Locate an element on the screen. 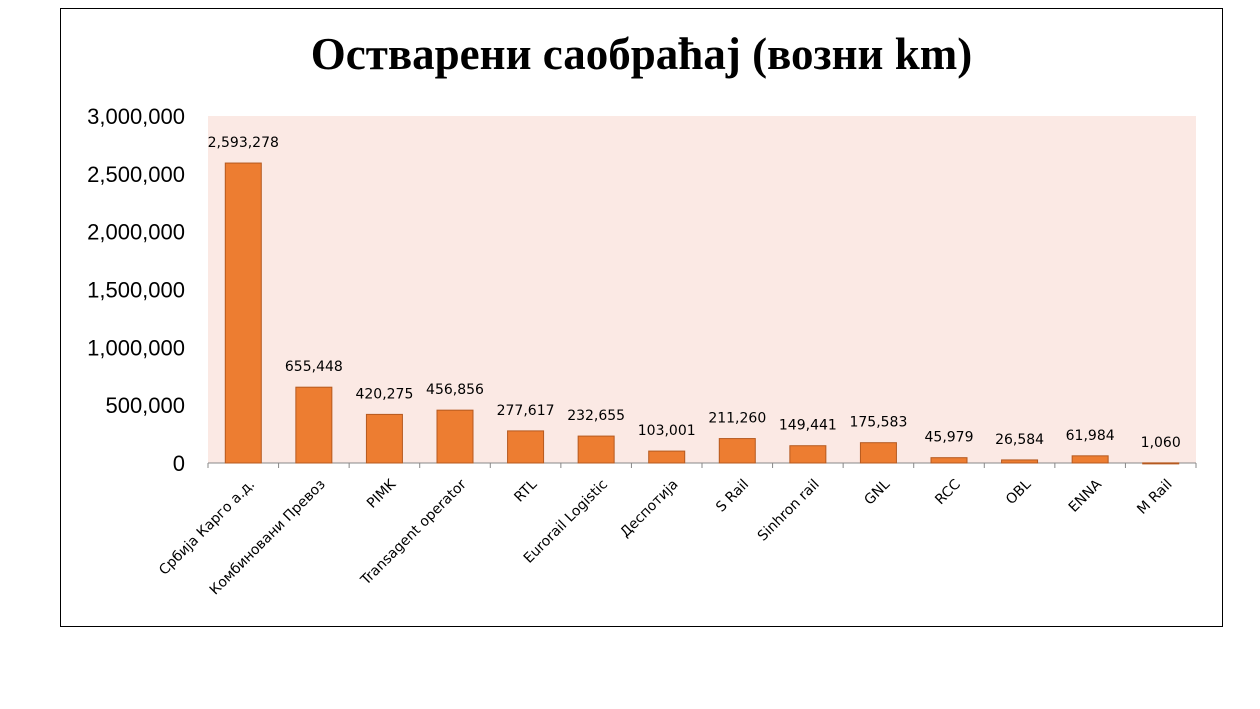  data-label: 211,260 is located at coordinates (737, 419).